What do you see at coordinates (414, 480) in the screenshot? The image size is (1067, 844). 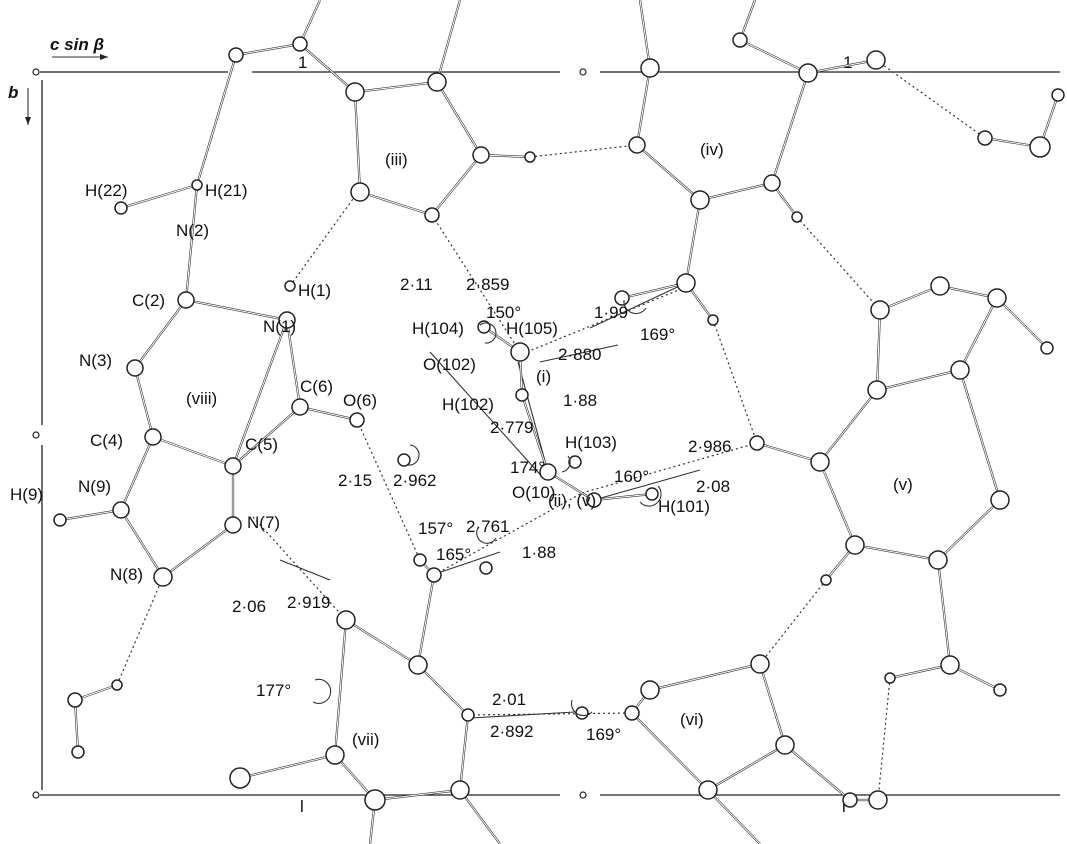 I see `distance-2-962: 2·962` at bounding box center [414, 480].